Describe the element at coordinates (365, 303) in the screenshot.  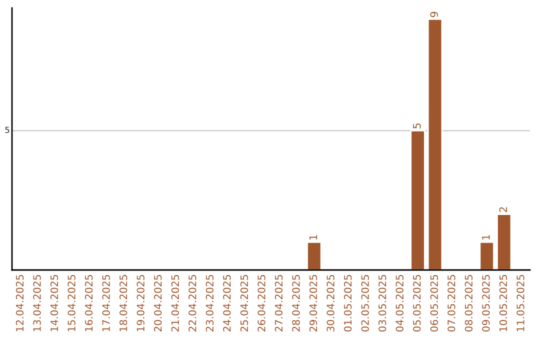
I see `x-tick-label: 02.05.2025` at that location.